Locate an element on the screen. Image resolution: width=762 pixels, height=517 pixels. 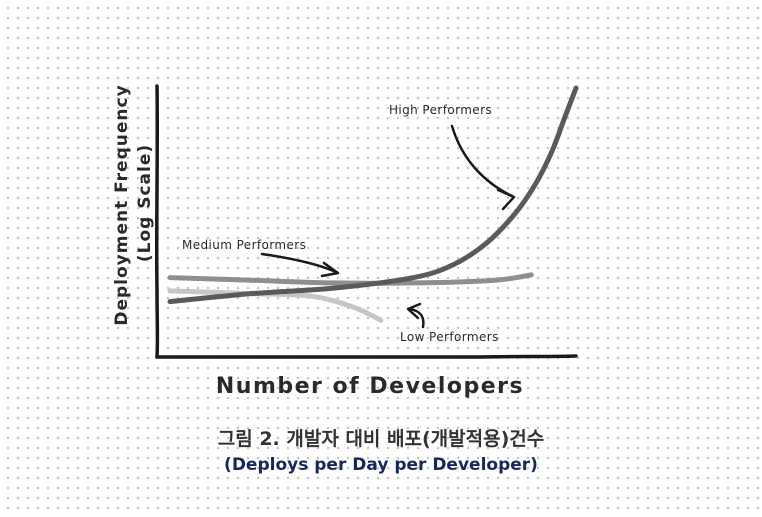
x-axis-line is located at coordinates (366, 357).